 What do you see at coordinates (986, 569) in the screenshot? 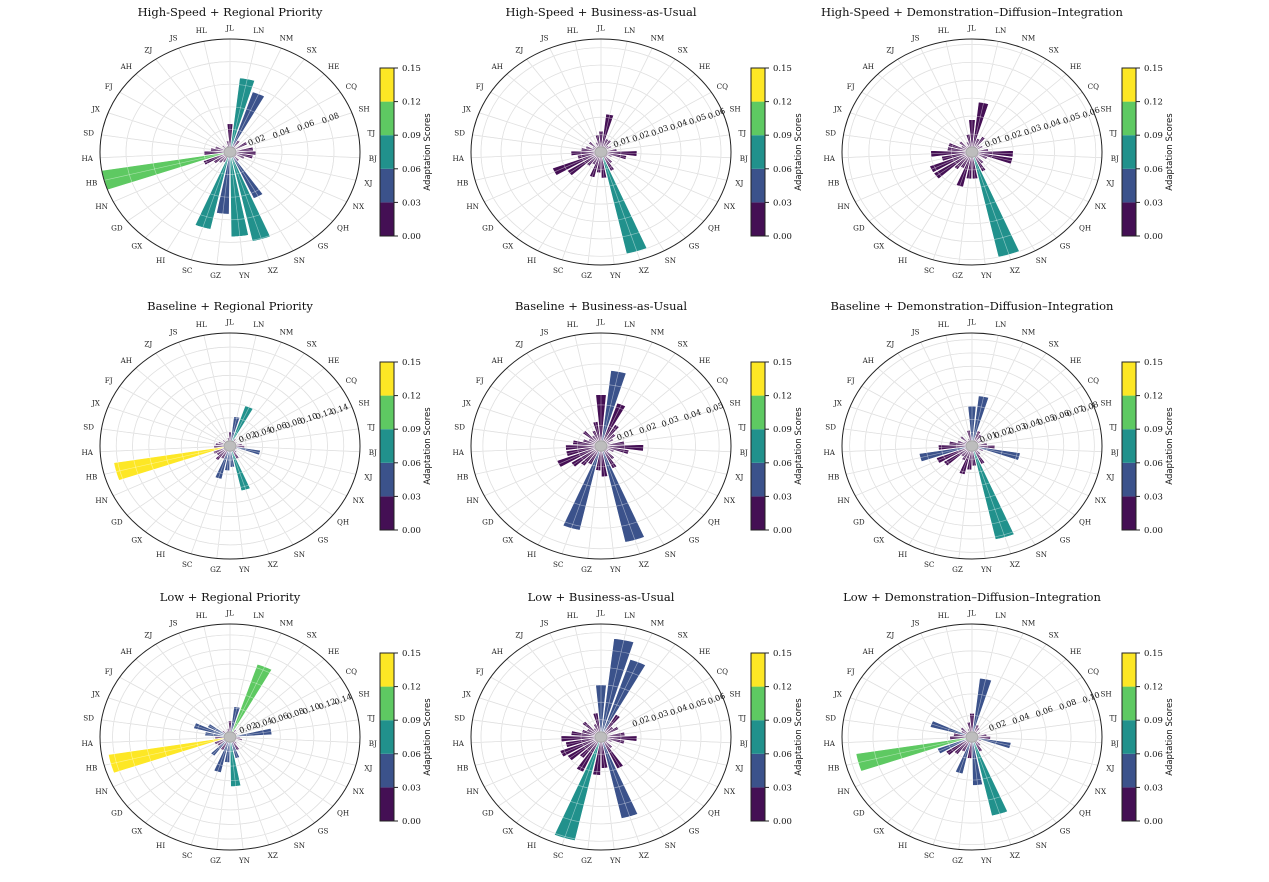
I see `category-label: YN` at bounding box center [986, 569].